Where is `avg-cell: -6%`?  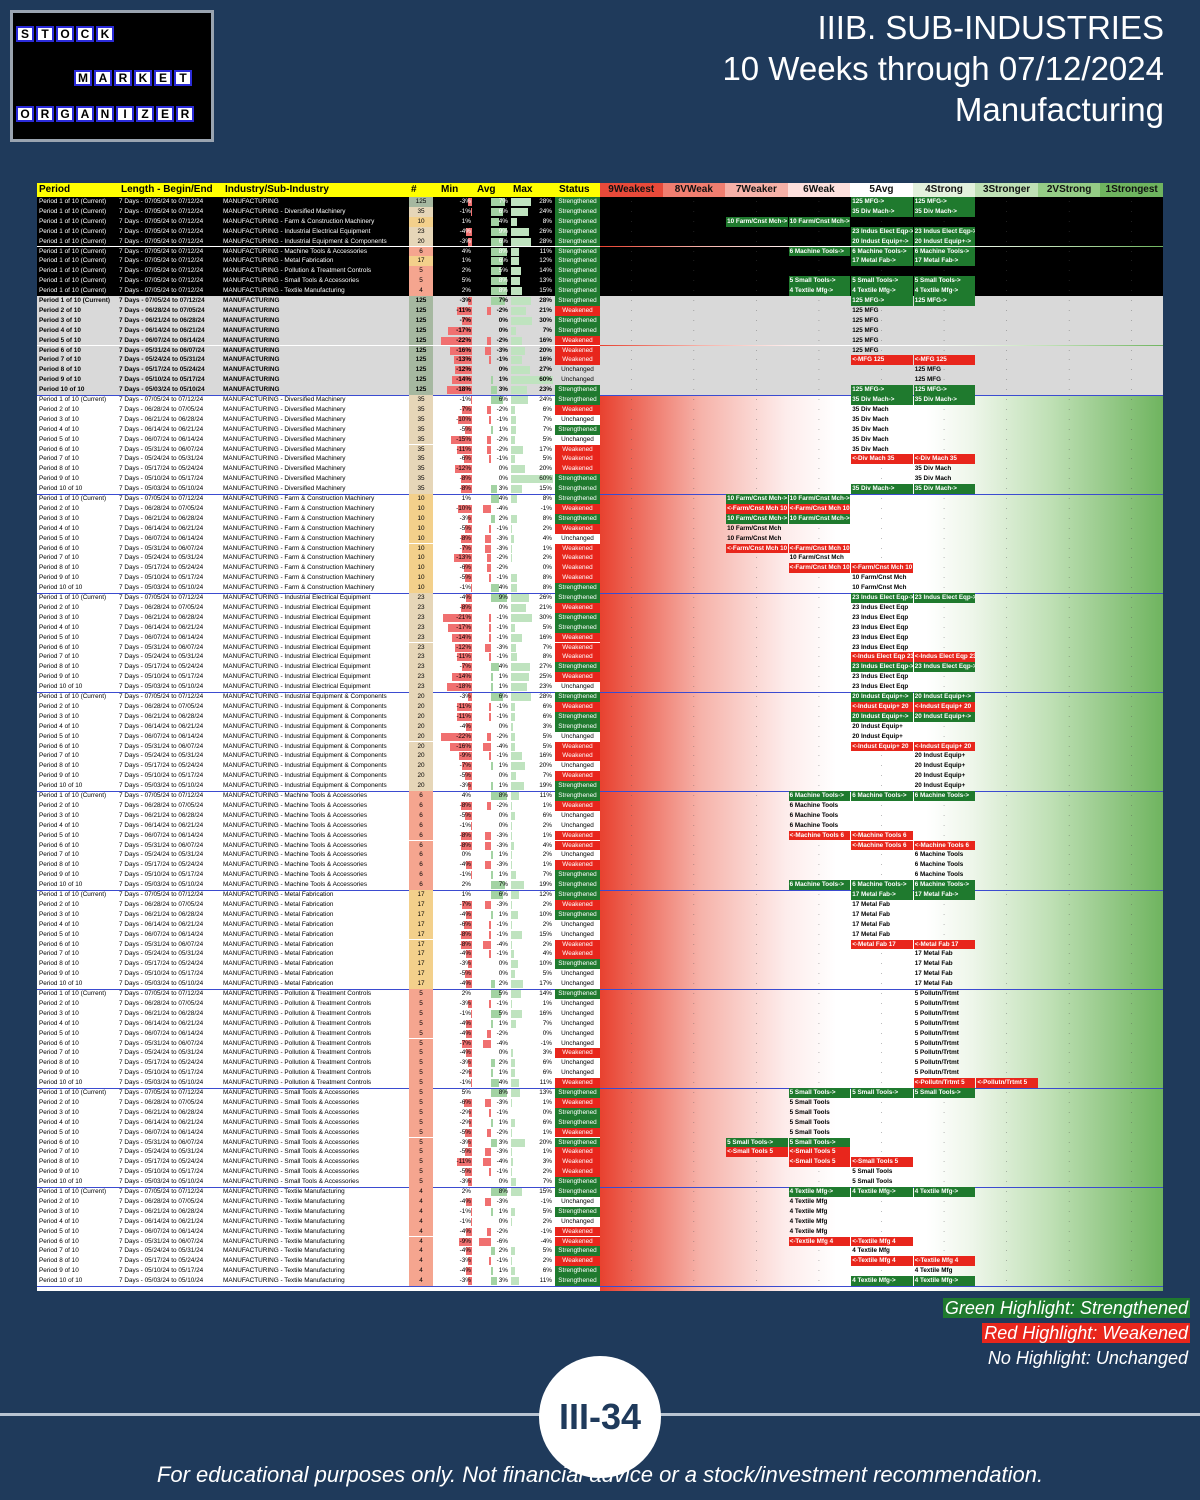
avg-cell: -6% is located at coordinates (502, 1241).